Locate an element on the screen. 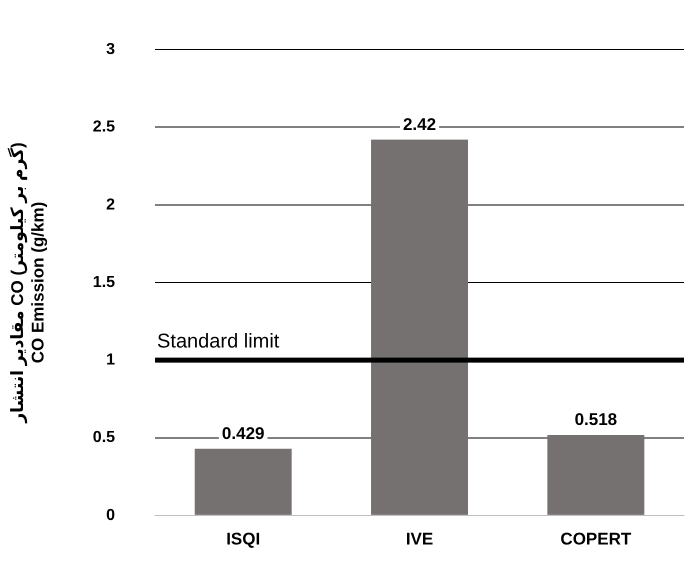 This screenshot has width=688, height=565. x-tick-label: ISQI is located at coordinates (243, 538).